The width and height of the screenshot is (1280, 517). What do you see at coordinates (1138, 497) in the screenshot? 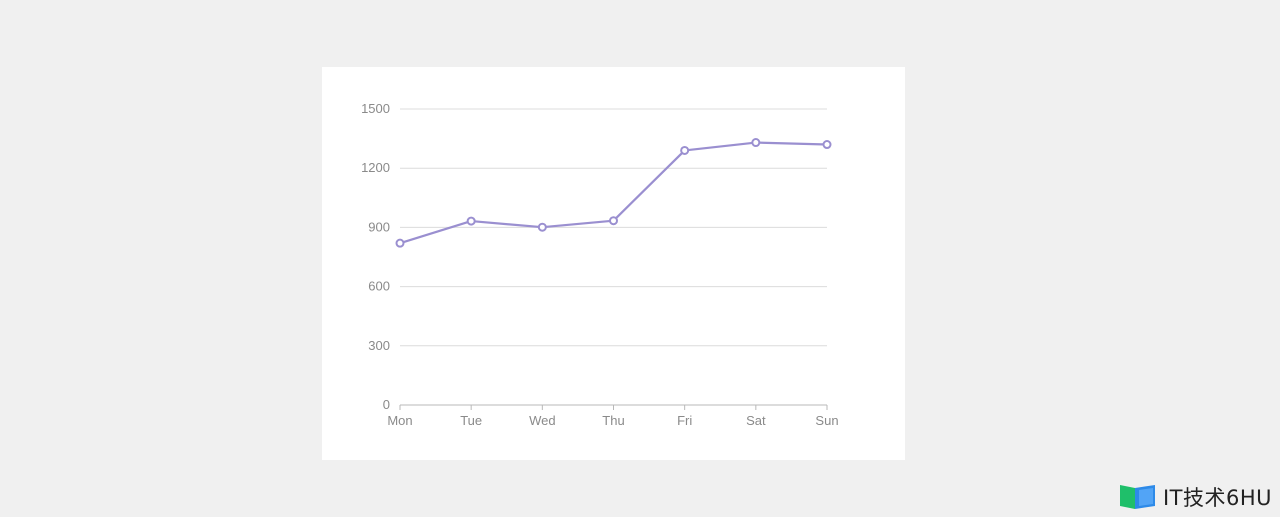
I see `book-logo-icon` at bounding box center [1138, 497].